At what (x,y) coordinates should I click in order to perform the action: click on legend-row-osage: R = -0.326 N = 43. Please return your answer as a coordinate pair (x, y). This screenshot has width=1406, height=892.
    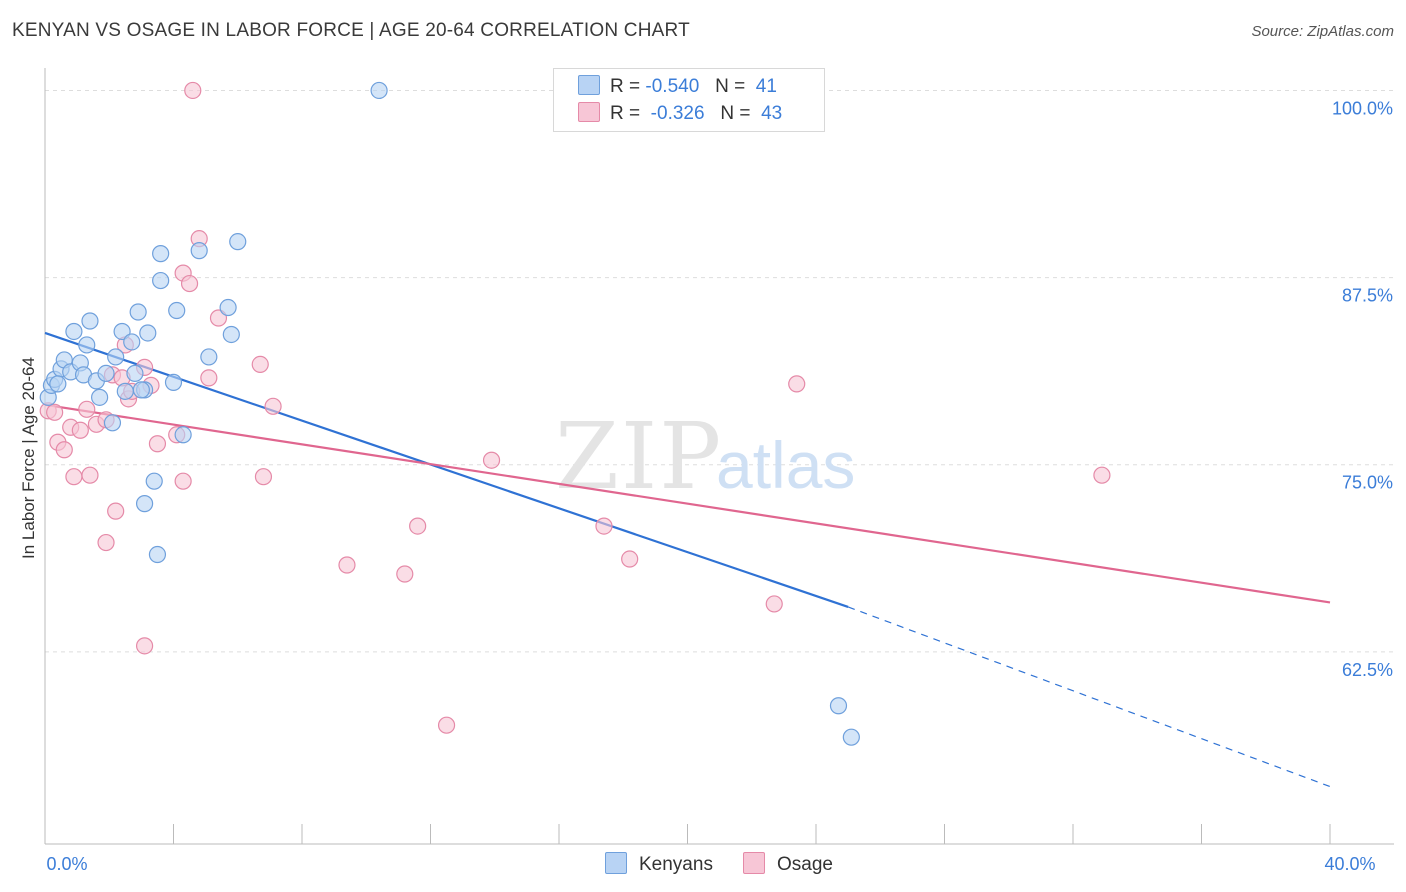
    Looking at the image, I should click on (680, 114).